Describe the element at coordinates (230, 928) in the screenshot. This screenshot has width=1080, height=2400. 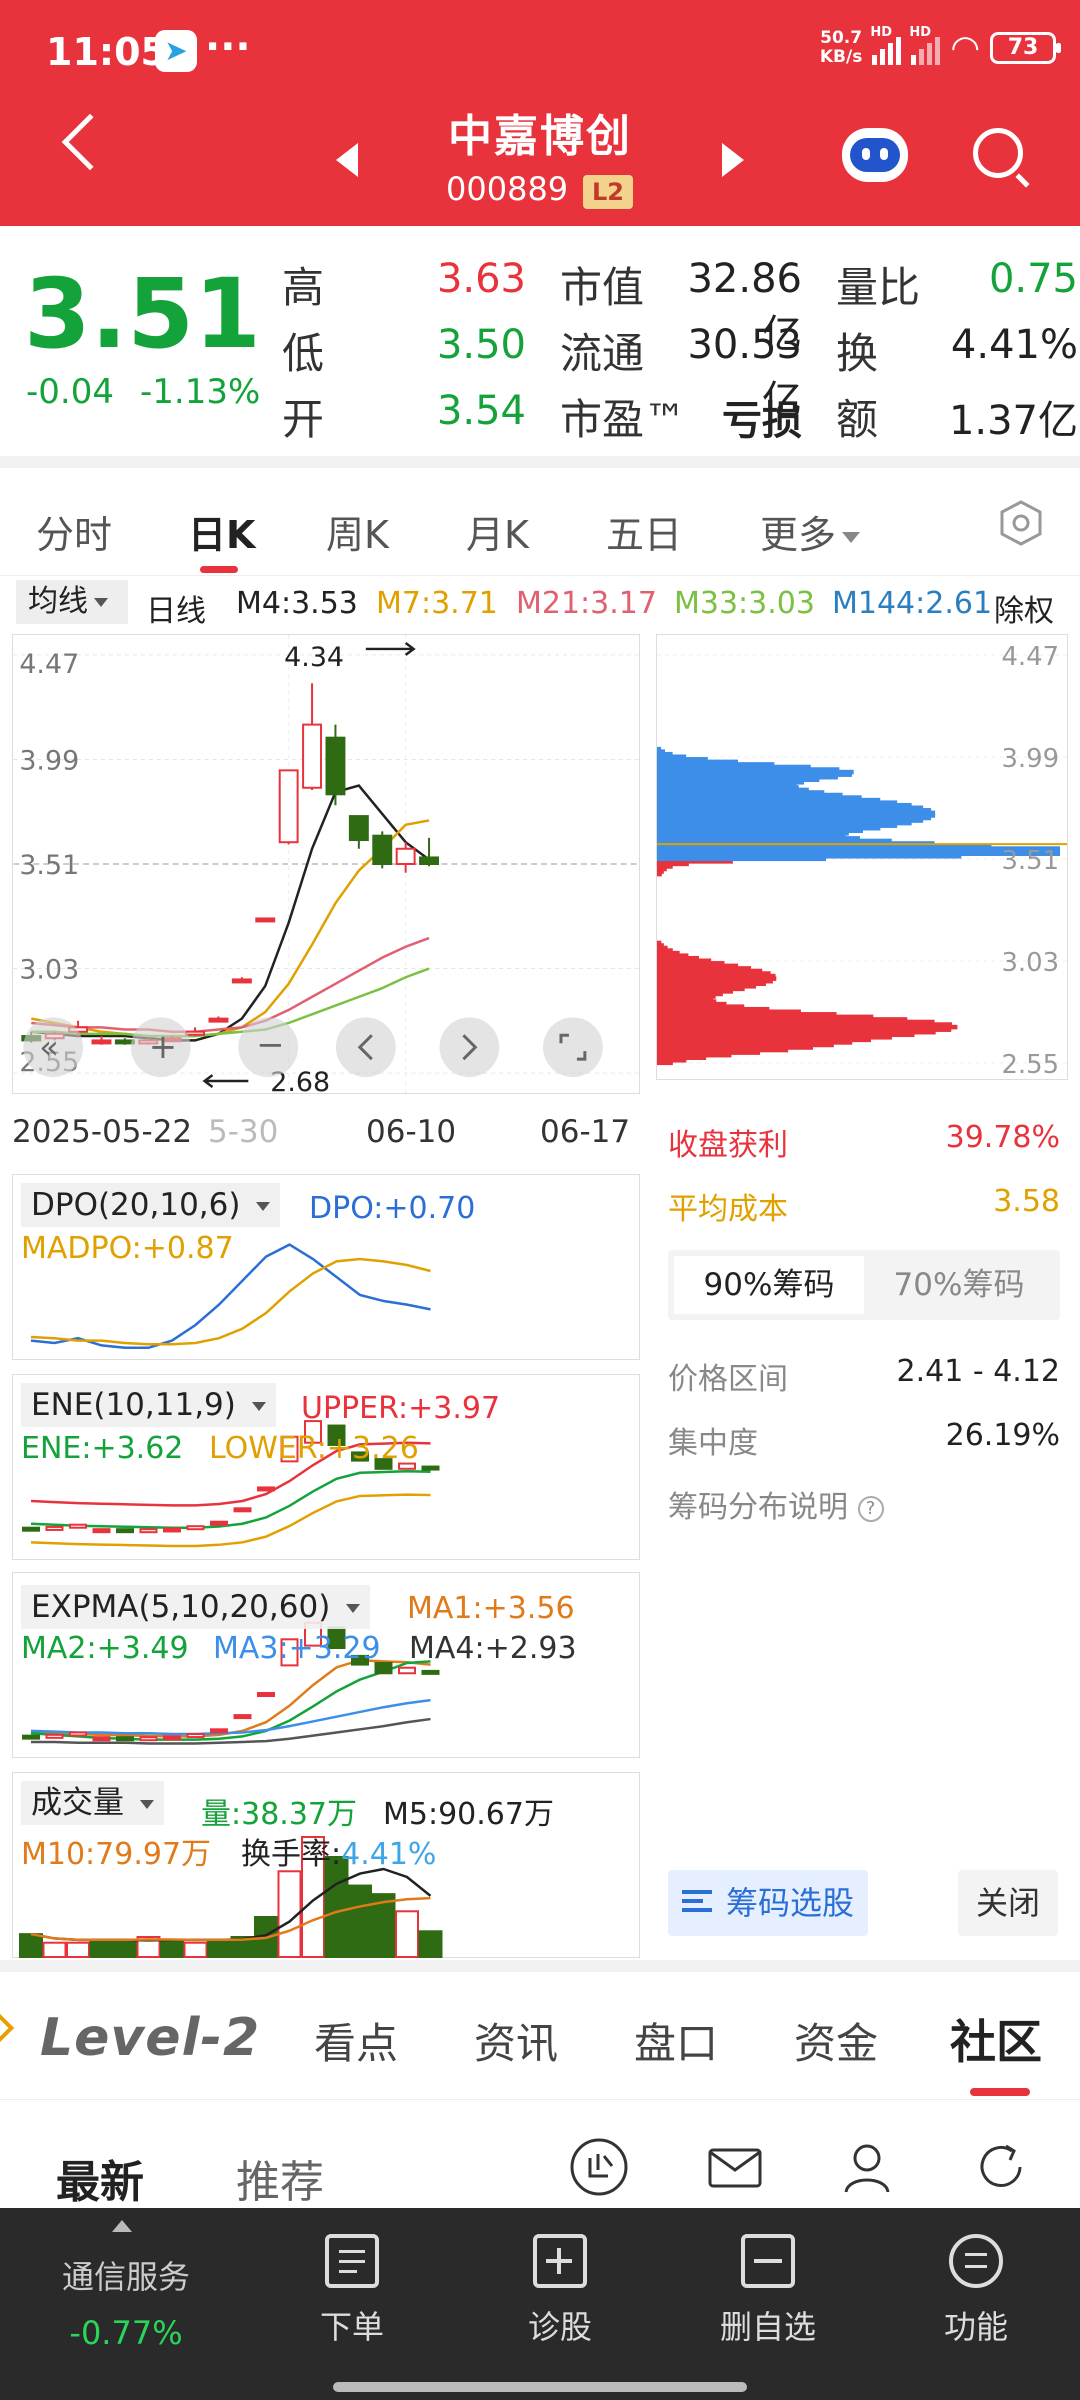
I see `ma-line-m7` at that location.